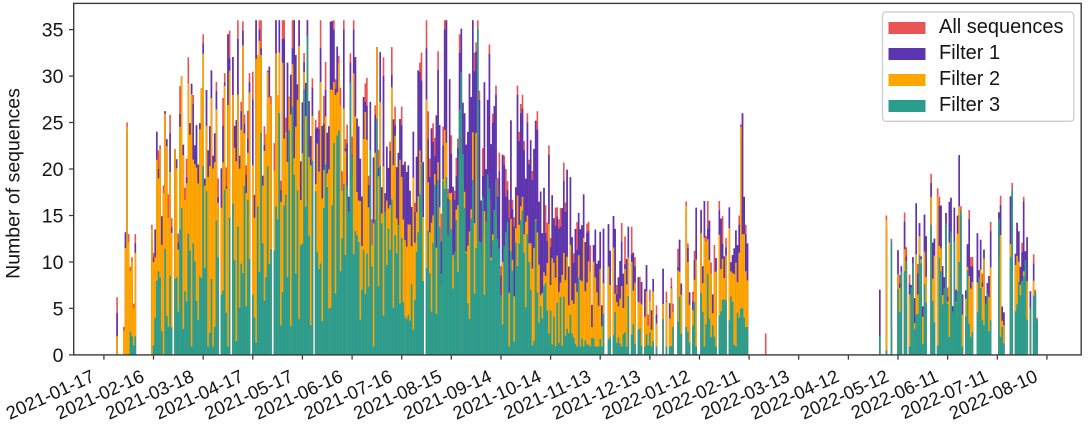 Image resolution: width=1092 pixels, height=445 pixels. What do you see at coordinates (53, 31) in the screenshot?
I see `svg-text: 35` at bounding box center [53, 31].